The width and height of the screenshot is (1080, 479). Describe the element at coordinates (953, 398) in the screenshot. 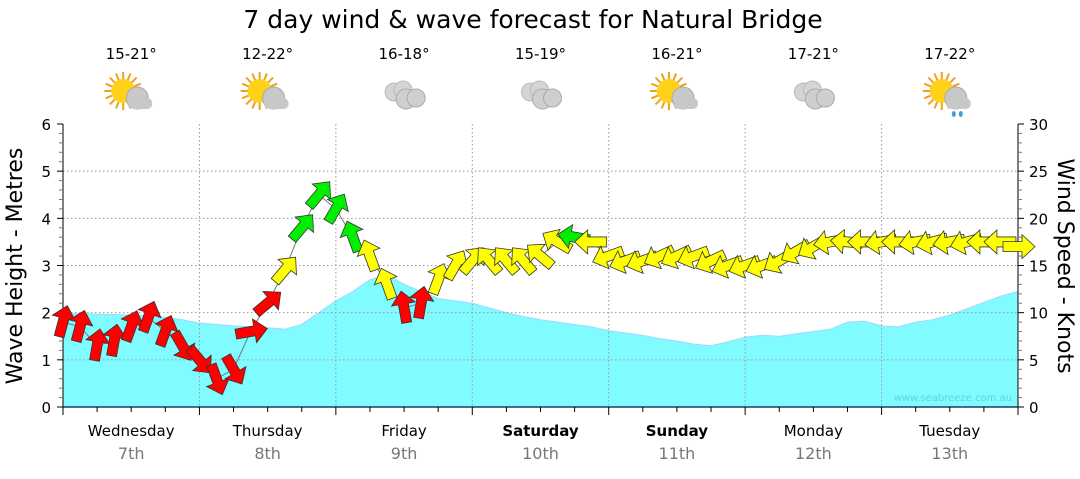

I see `watermark: www.seabreeze.com.au` at that location.